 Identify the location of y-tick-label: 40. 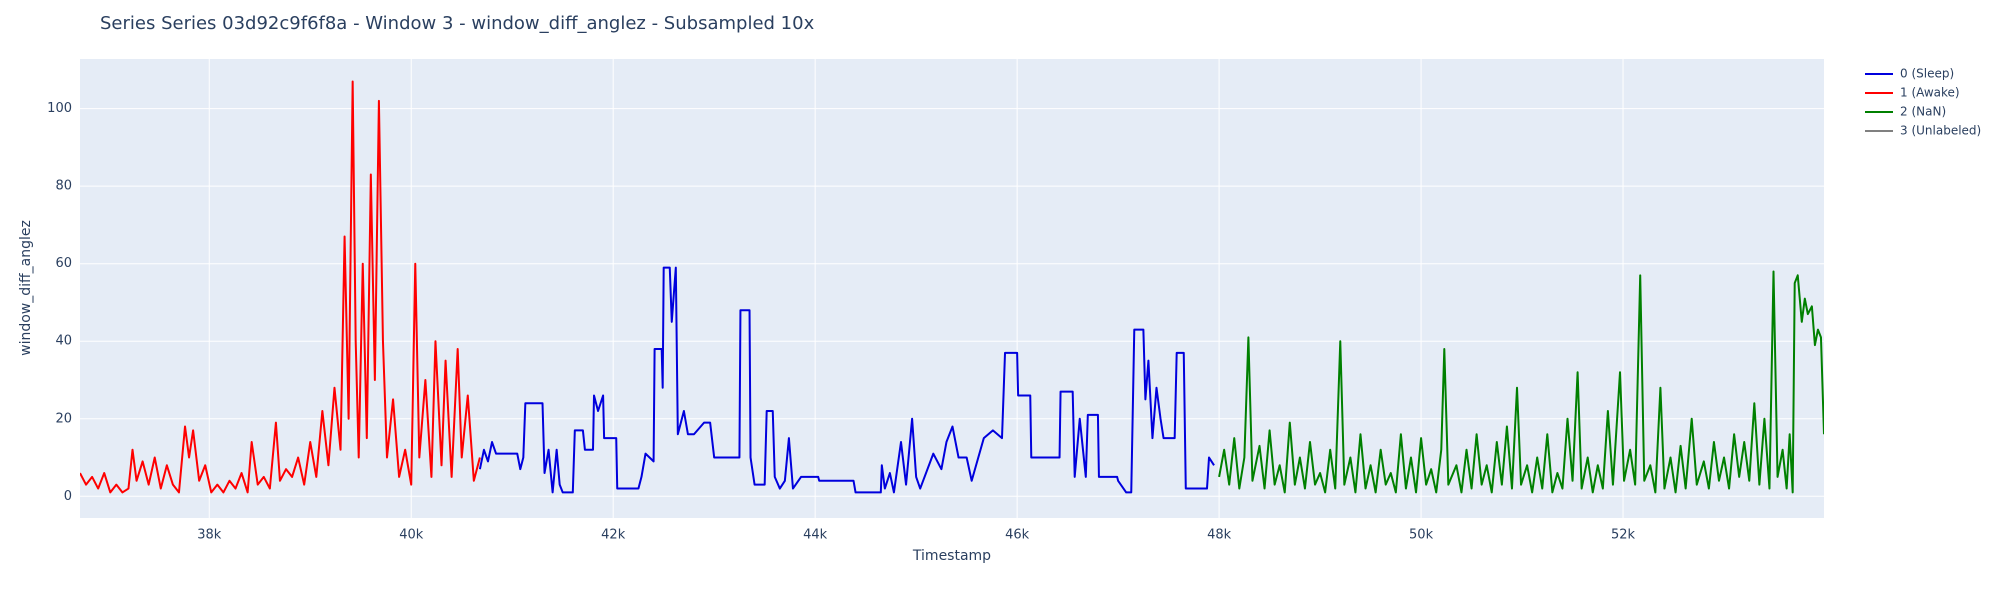
(63, 341).